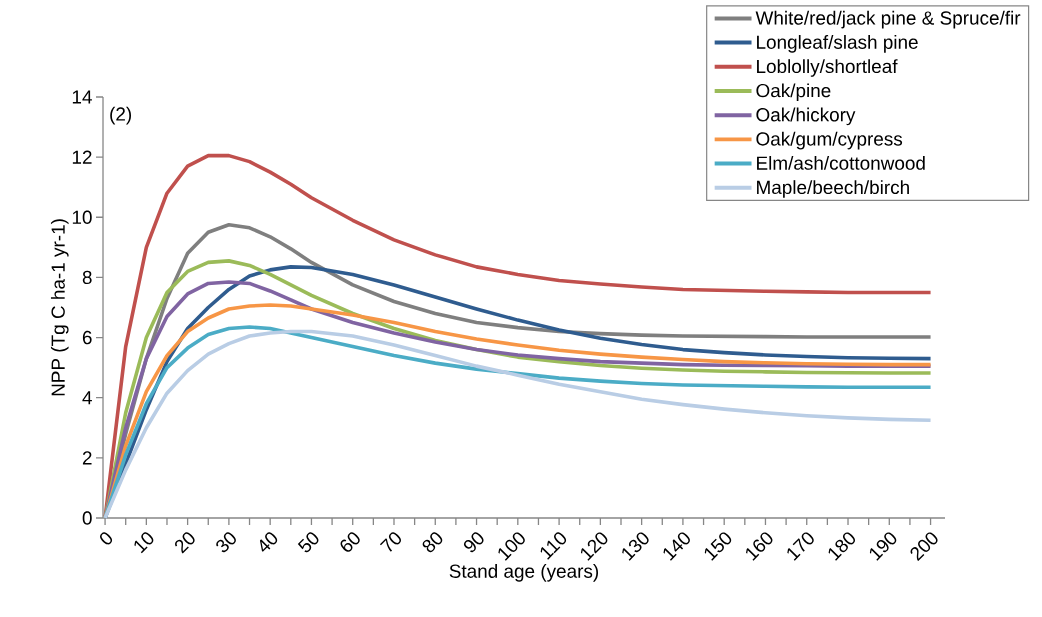  What do you see at coordinates (924, 546) in the screenshot?
I see `x-tick-label: 200` at bounding box center [924, 546].